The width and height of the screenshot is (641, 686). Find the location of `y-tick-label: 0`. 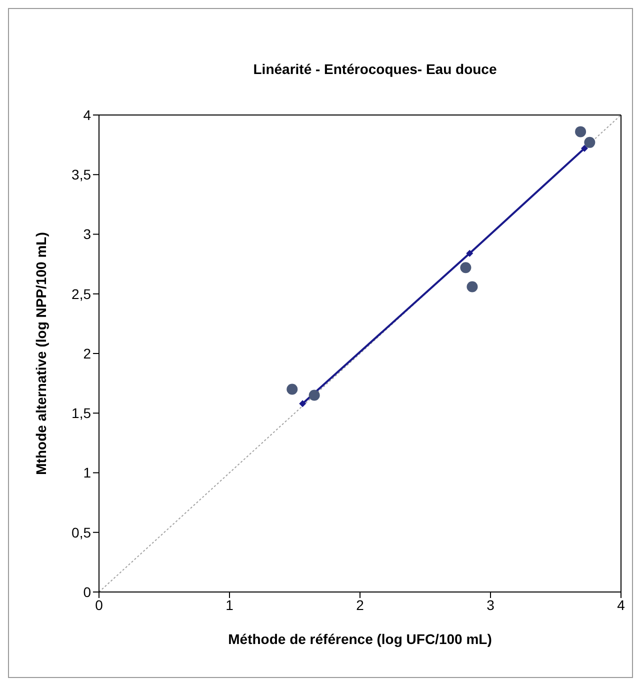

y-tick-label: 0 is located at coordinates (87, 592).